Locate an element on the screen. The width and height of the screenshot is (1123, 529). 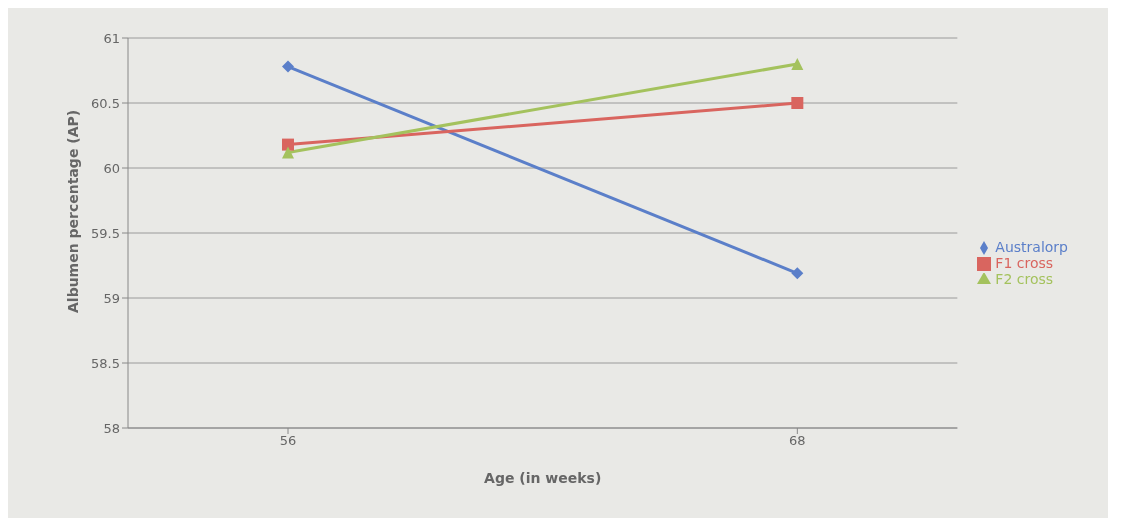
y-tick-label: 61 is located at coordinates (111, 38).